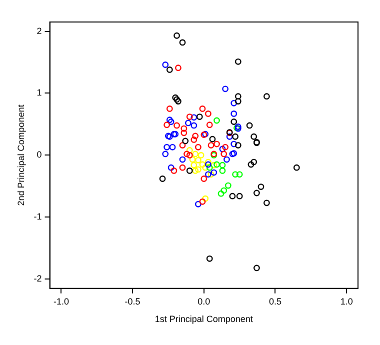 The image size is (380, 345). Describe the element at coordinates (346, 301) in the screenshot. I see `x-tick-label: 1.0` at that location.